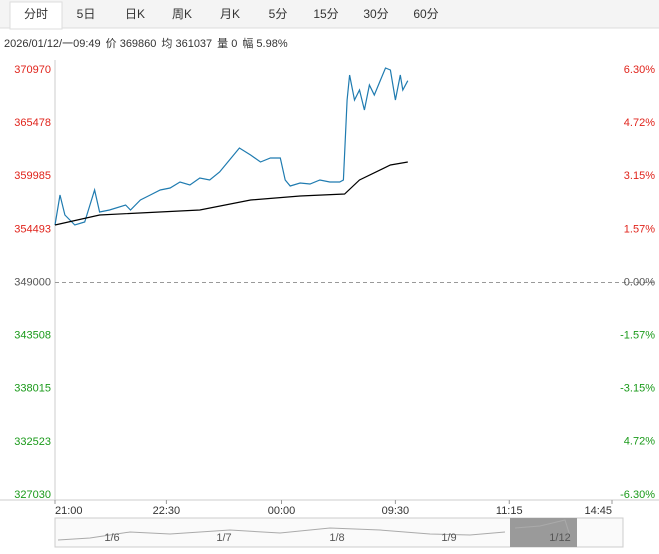  Describe the element at coordinates (639, 282) in the screenshot. I see `y2-tick-label: 0.00%` at that location.